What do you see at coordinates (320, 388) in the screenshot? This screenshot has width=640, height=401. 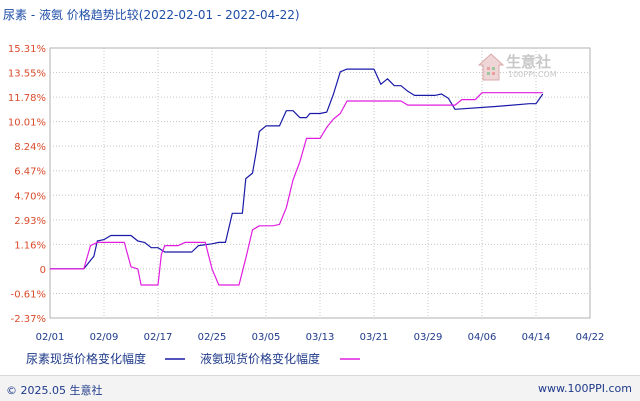 I see `footer-bar: © 2025.05 生意社 www.100PPI.com` at bounding box center [320, 388].